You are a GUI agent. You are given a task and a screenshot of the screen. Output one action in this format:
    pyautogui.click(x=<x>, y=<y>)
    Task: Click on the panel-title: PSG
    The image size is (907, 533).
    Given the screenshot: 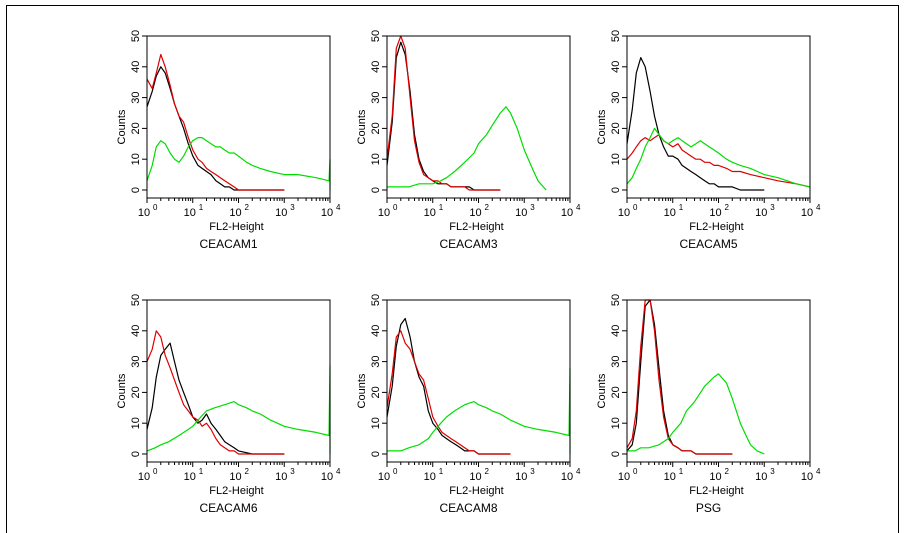 What is the action you would take?
    pyautogui.click(x=708, y=508)
    